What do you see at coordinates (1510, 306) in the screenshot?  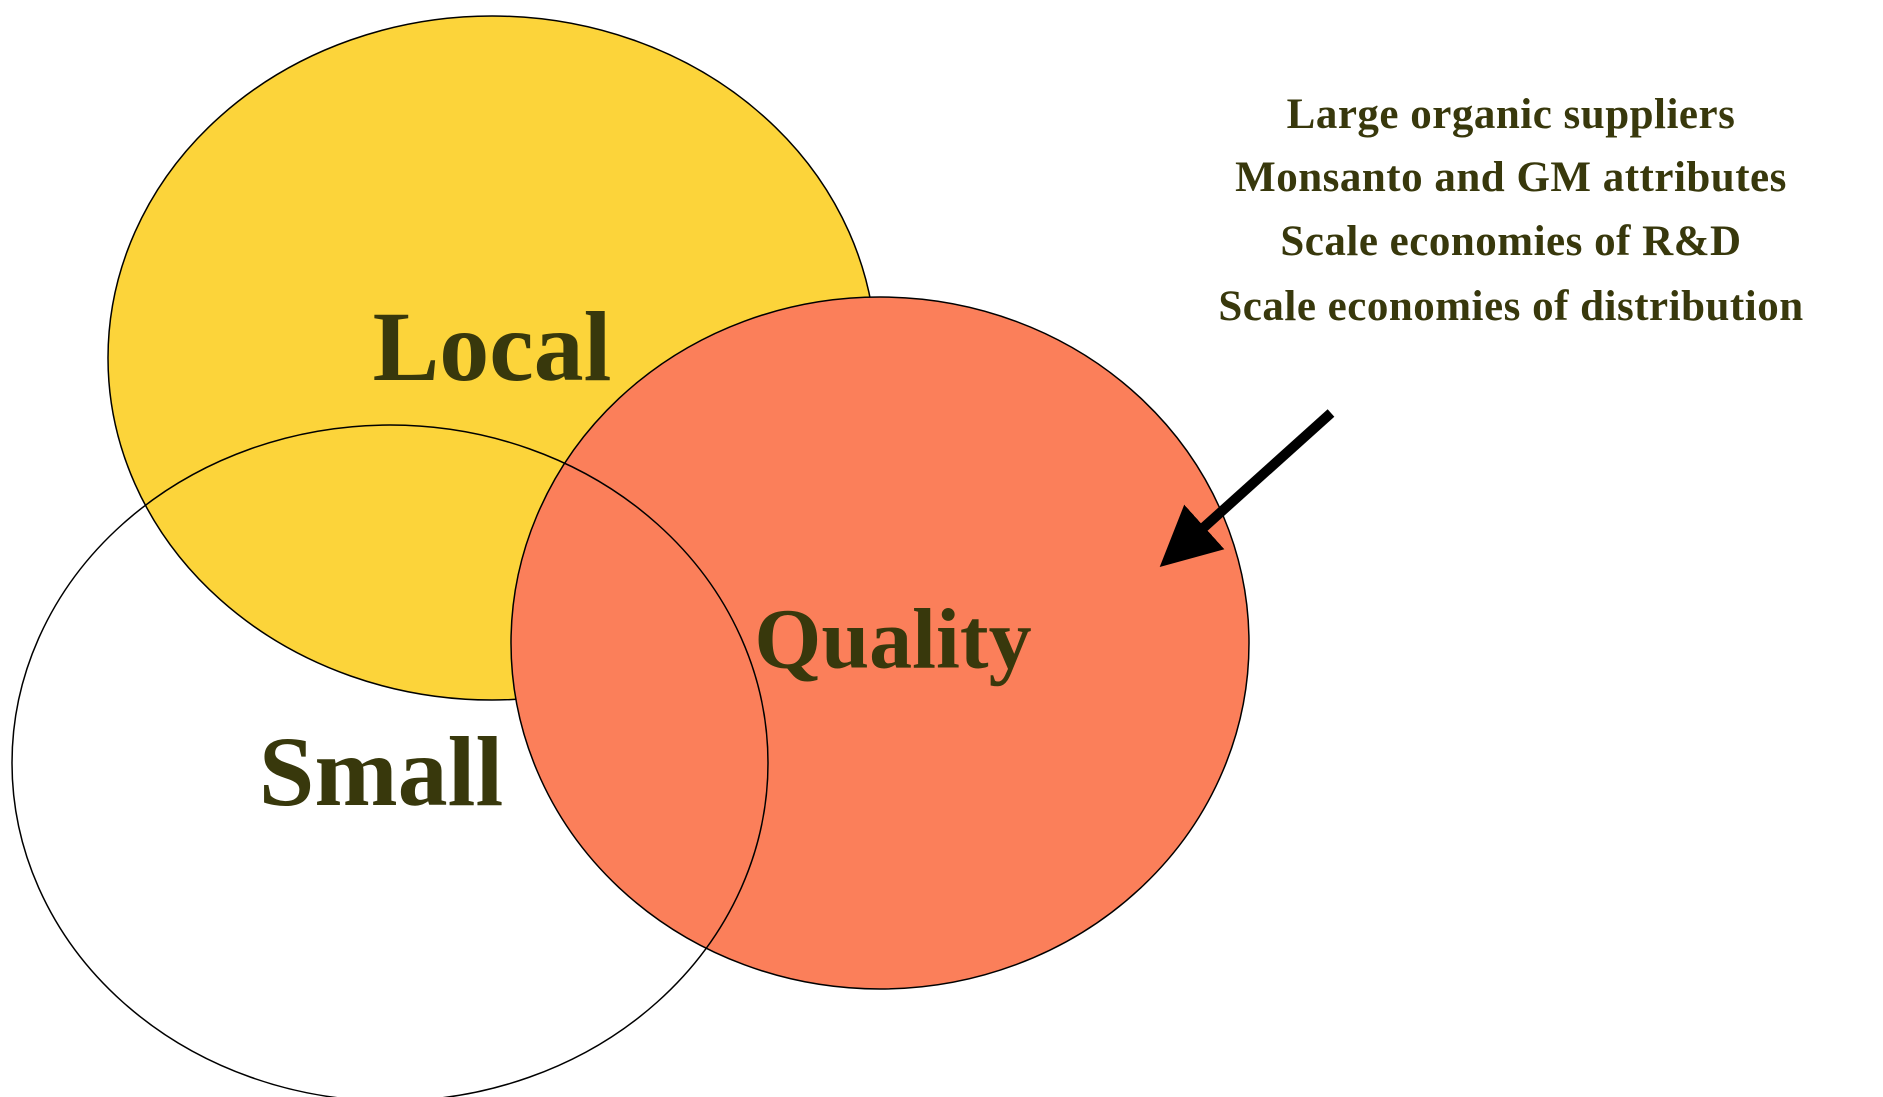 I see `annotation-line: Scale economies of distribution` at bounding box center [1510, 306].